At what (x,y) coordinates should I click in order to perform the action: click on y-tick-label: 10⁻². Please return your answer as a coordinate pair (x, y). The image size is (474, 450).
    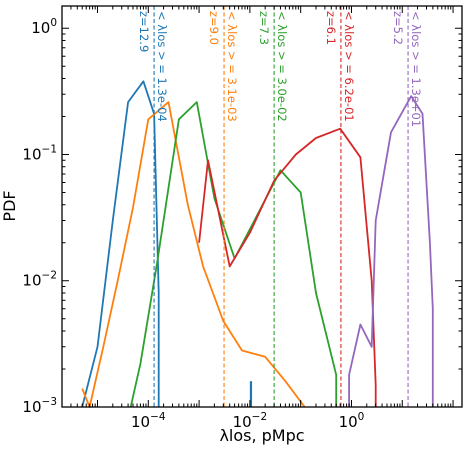
    Looking at the image, I should click on (39, 280).